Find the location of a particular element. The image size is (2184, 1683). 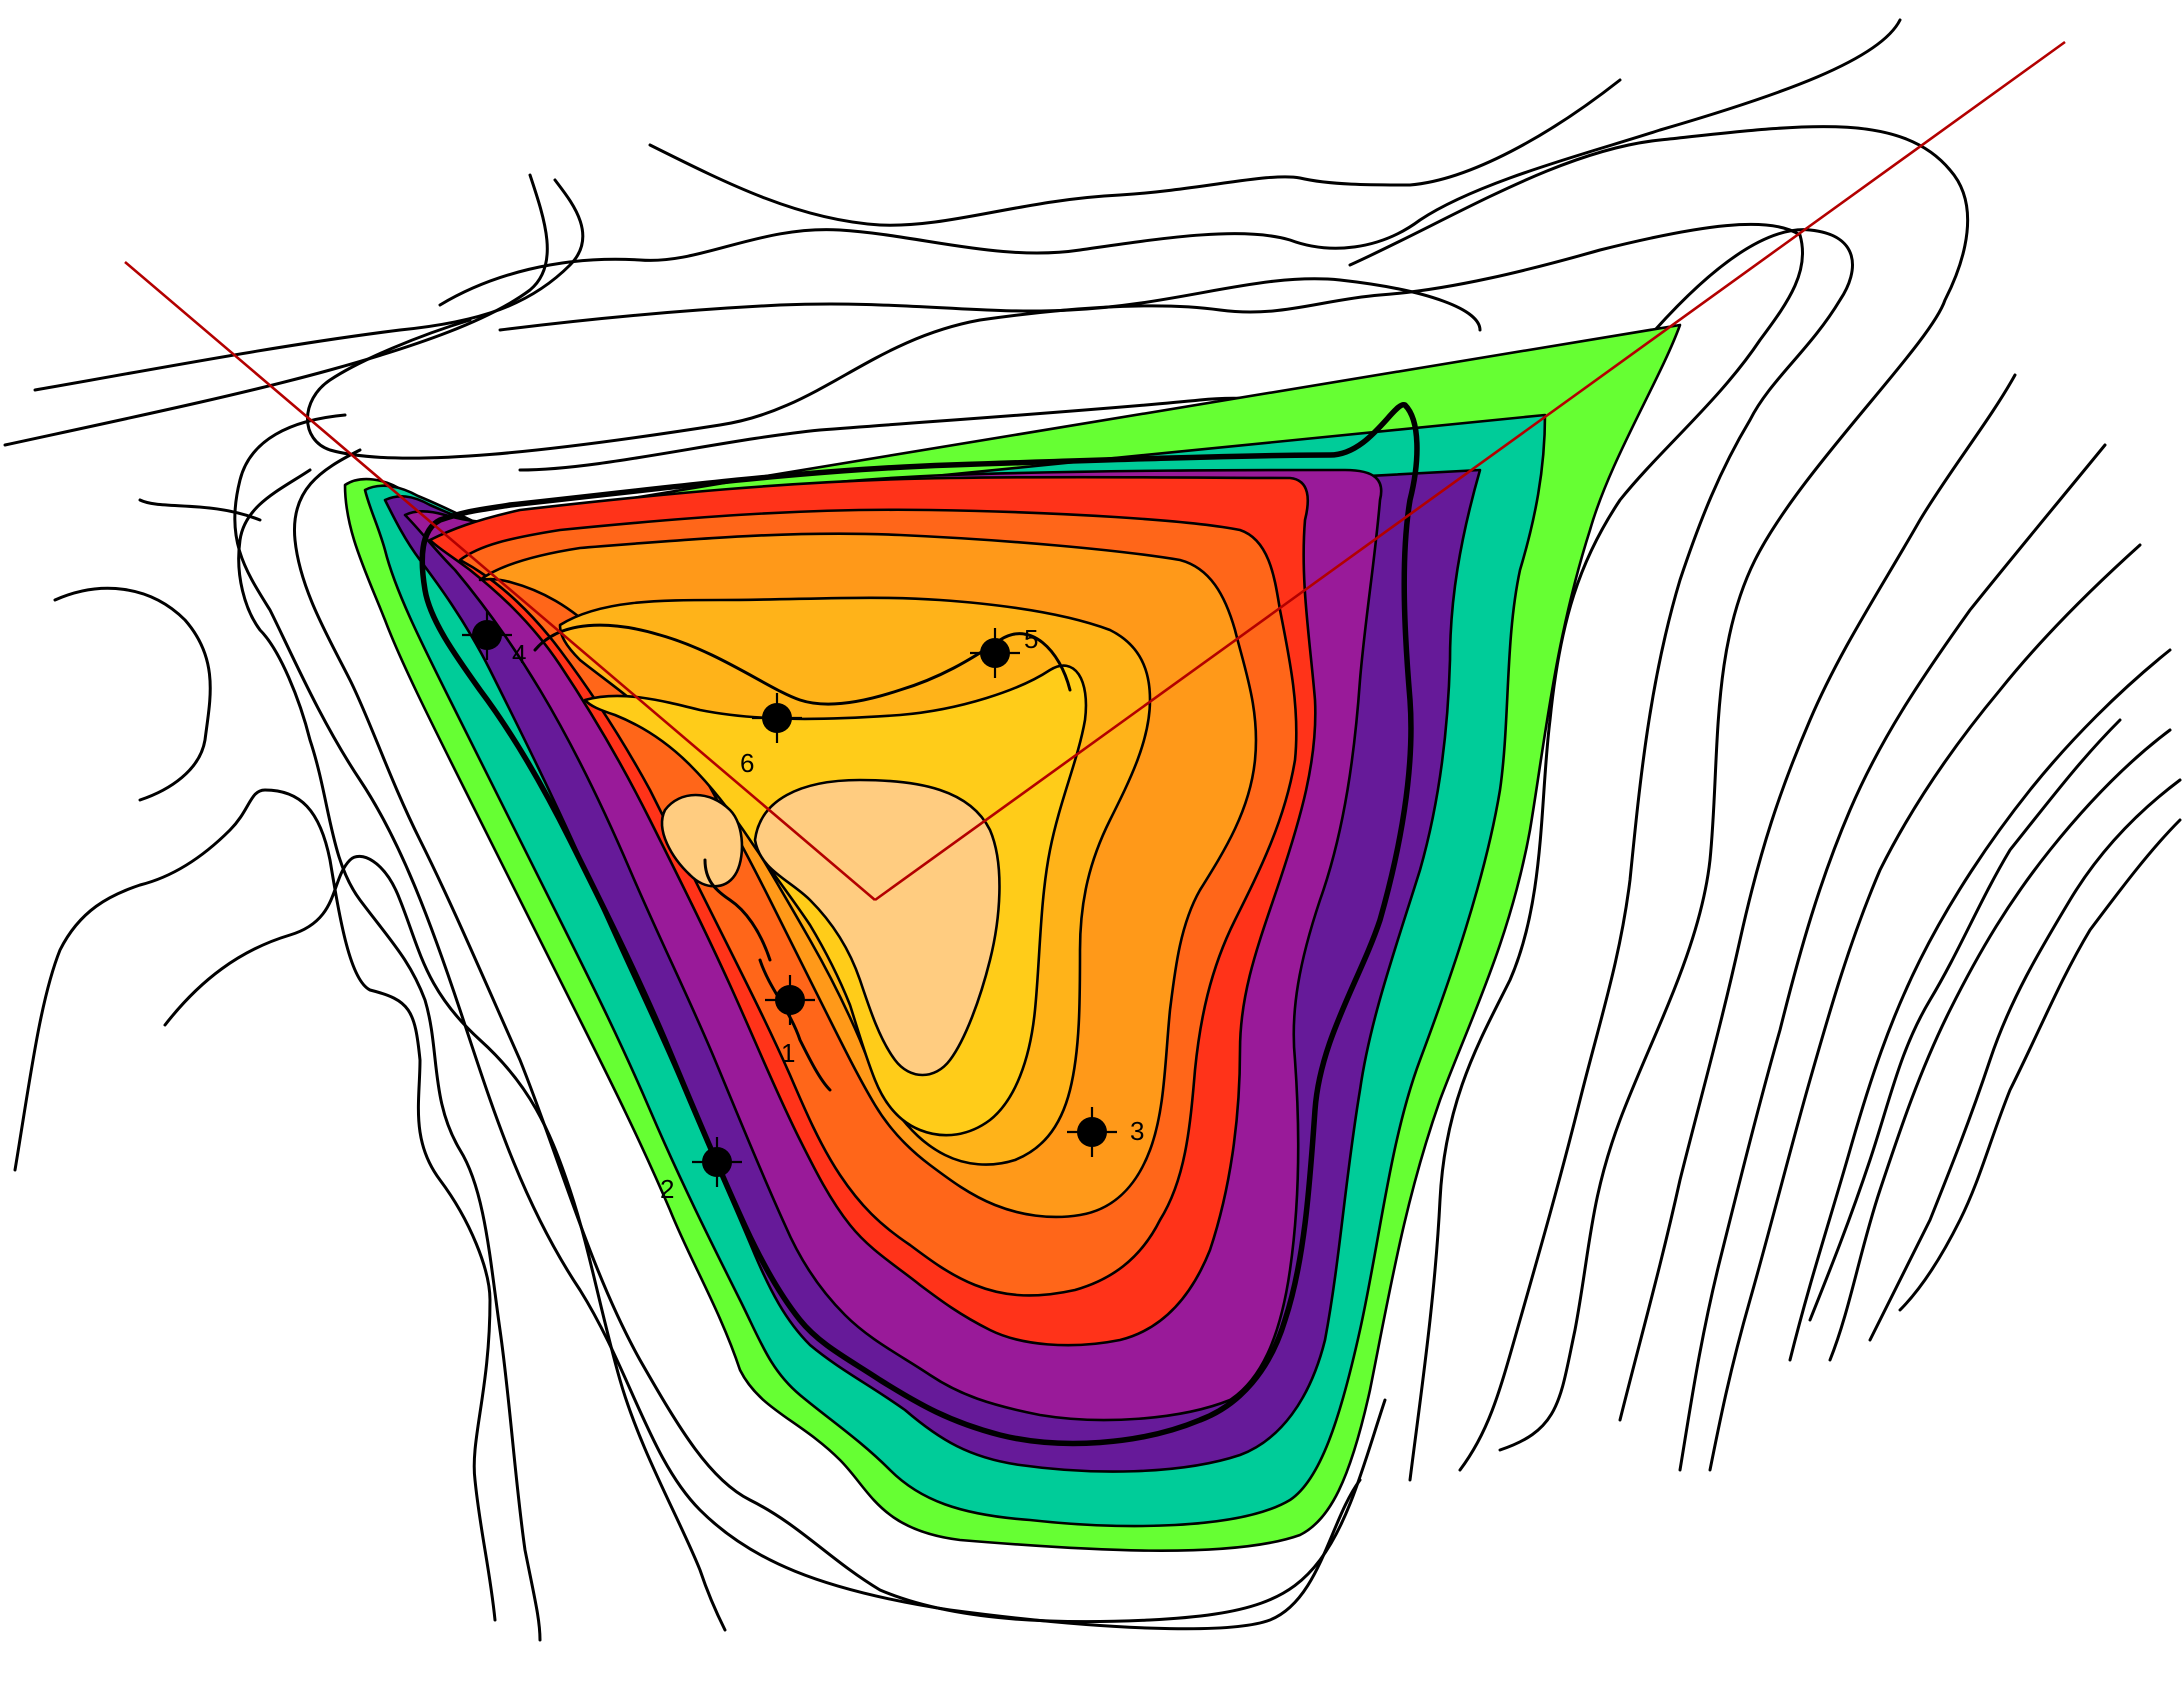

well-6-label: 6 is located at coordinates (747, 763).